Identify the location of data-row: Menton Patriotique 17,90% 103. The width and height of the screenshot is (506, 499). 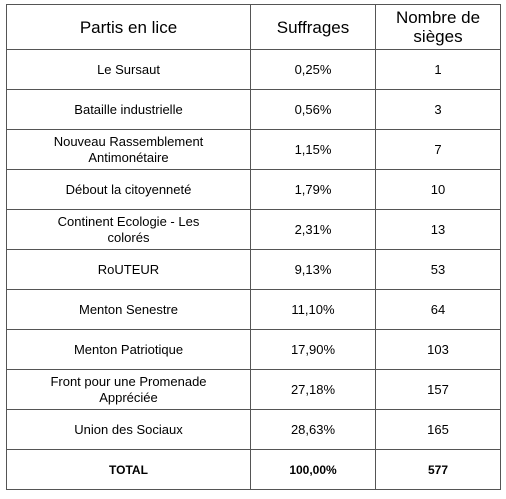
(253, 349).